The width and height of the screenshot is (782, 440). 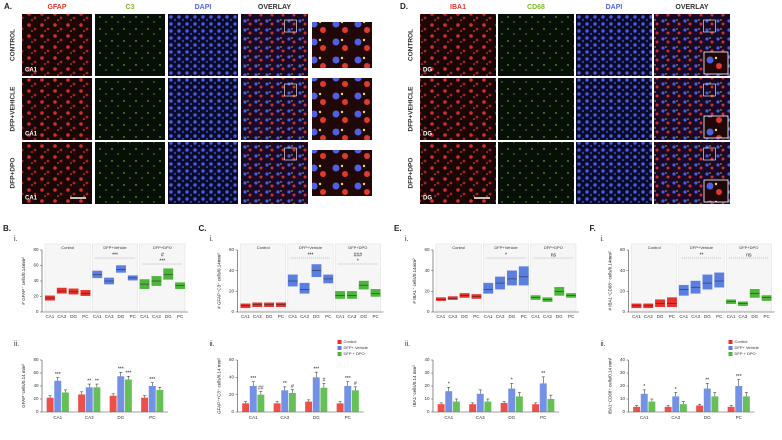 I want to click on significance: ns, so click(x=554, y=255).